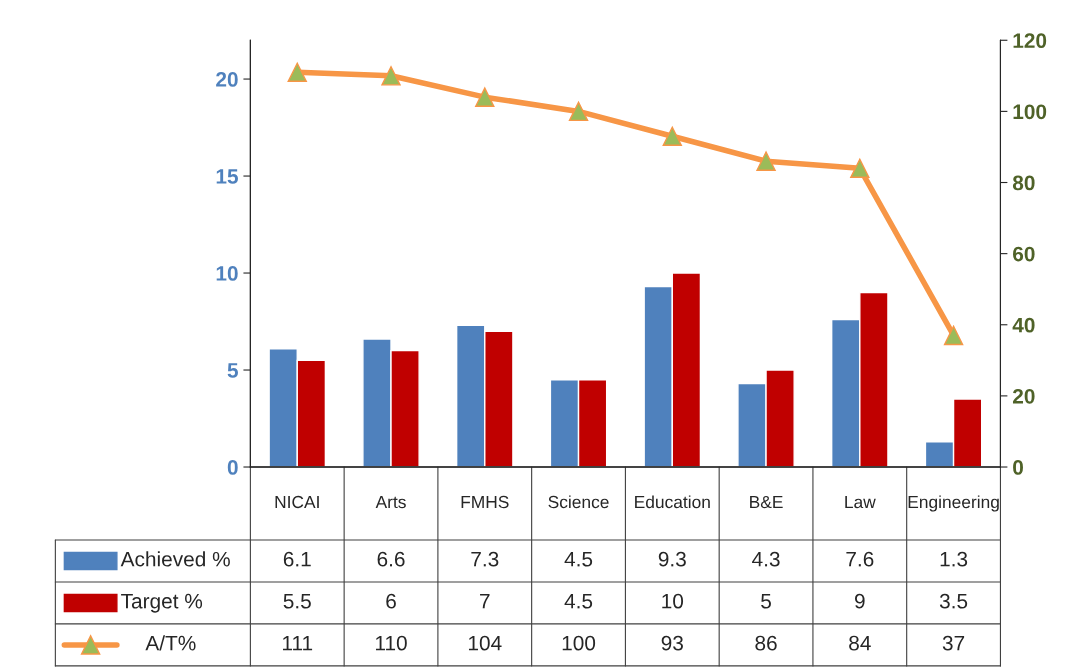 The image size is (1070, 671). Describe the element at coordinates (860, 643) in the screenshot. I see `data-label: 84` at that location.